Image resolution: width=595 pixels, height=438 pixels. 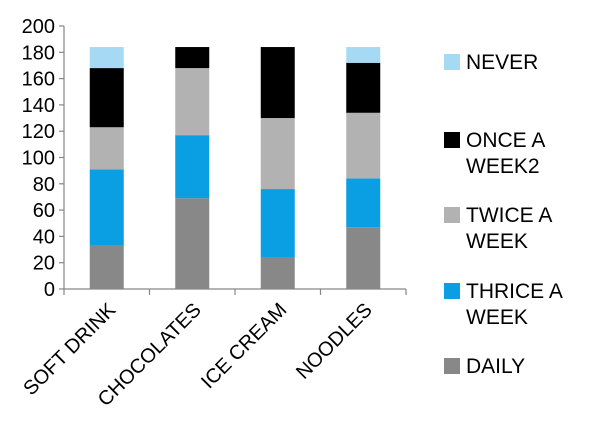 What do you see at coordinates (277, 154) in the screenshot?
I see `bar-ice-cream-twice-a-week` at bounding box center [277, 154].